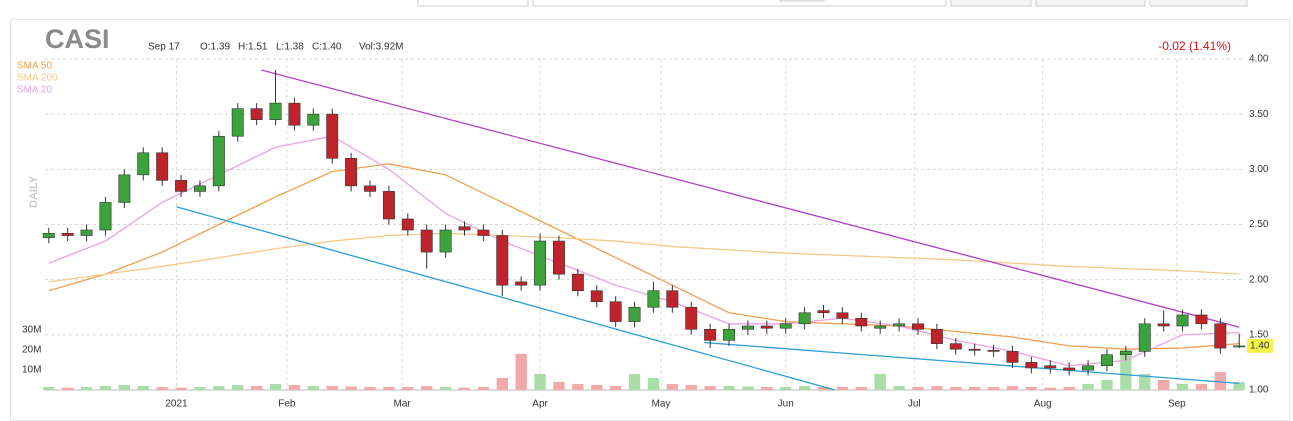 This screenshot has width=1293, height=421. I want to click on change: -0.02 (1.41%), so click(1194, 46).